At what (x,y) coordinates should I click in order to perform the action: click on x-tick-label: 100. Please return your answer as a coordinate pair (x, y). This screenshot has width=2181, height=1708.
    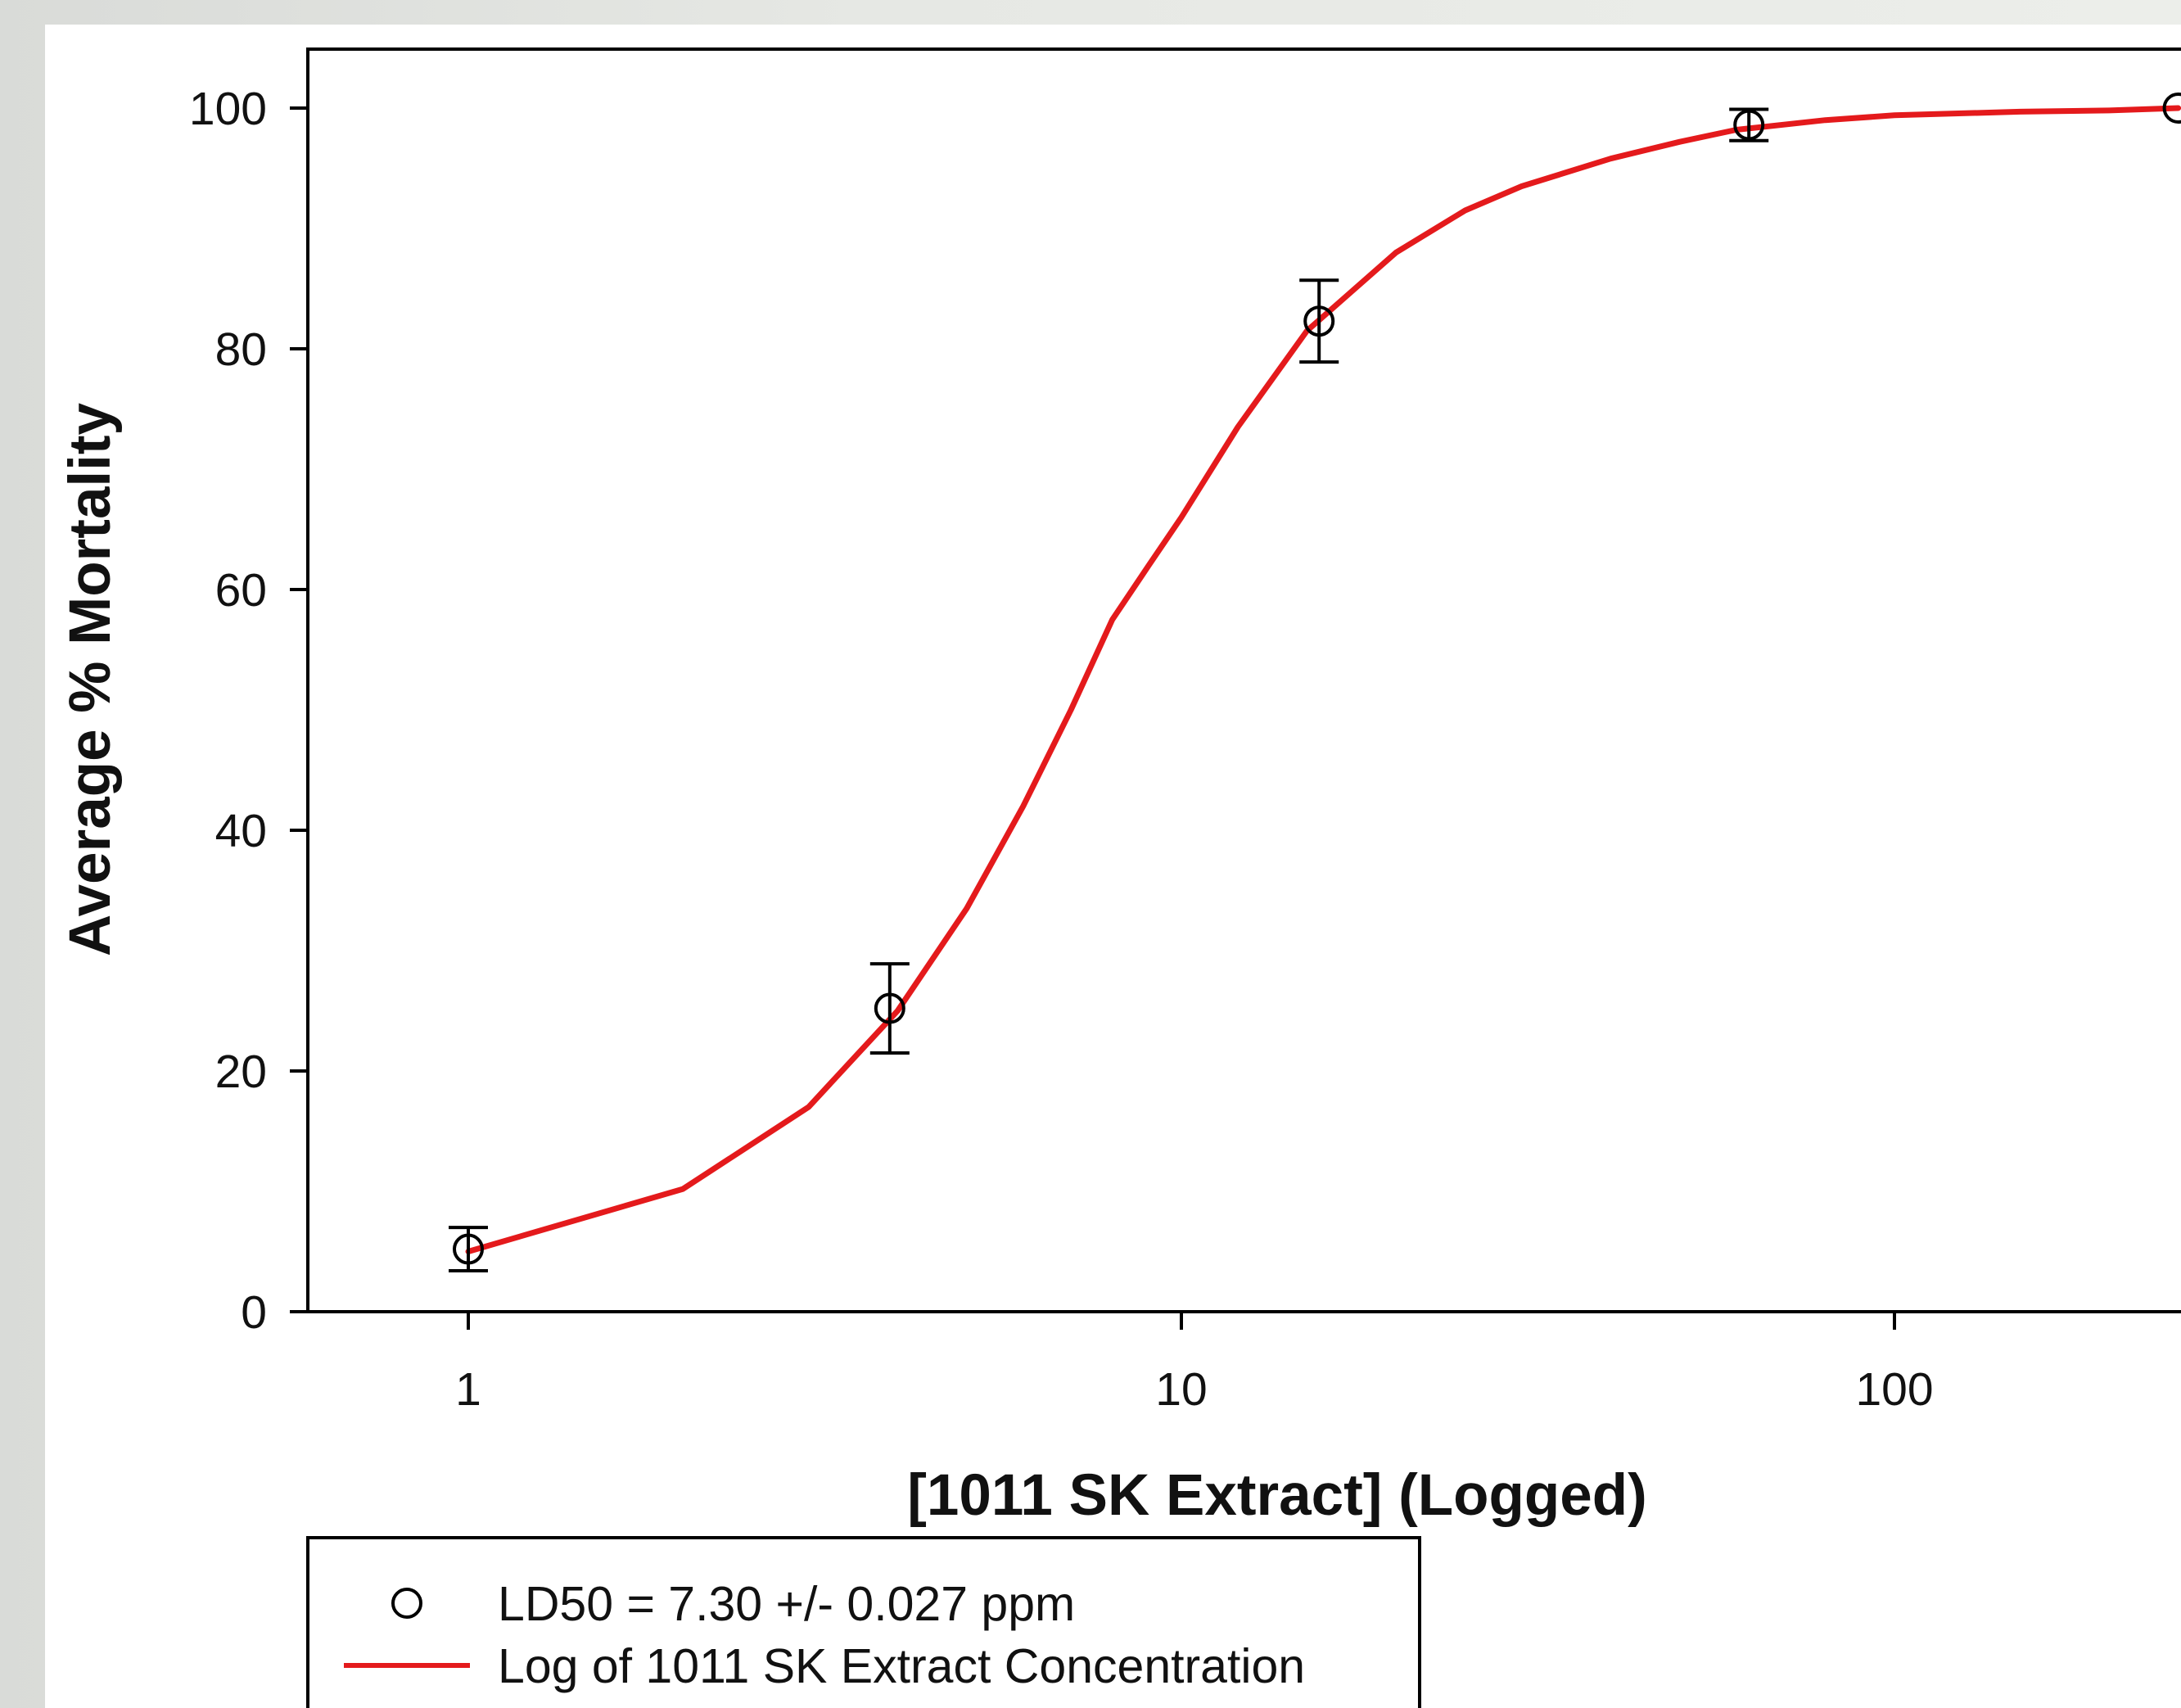
    Looking at the image, I should click on (1894, 1389).